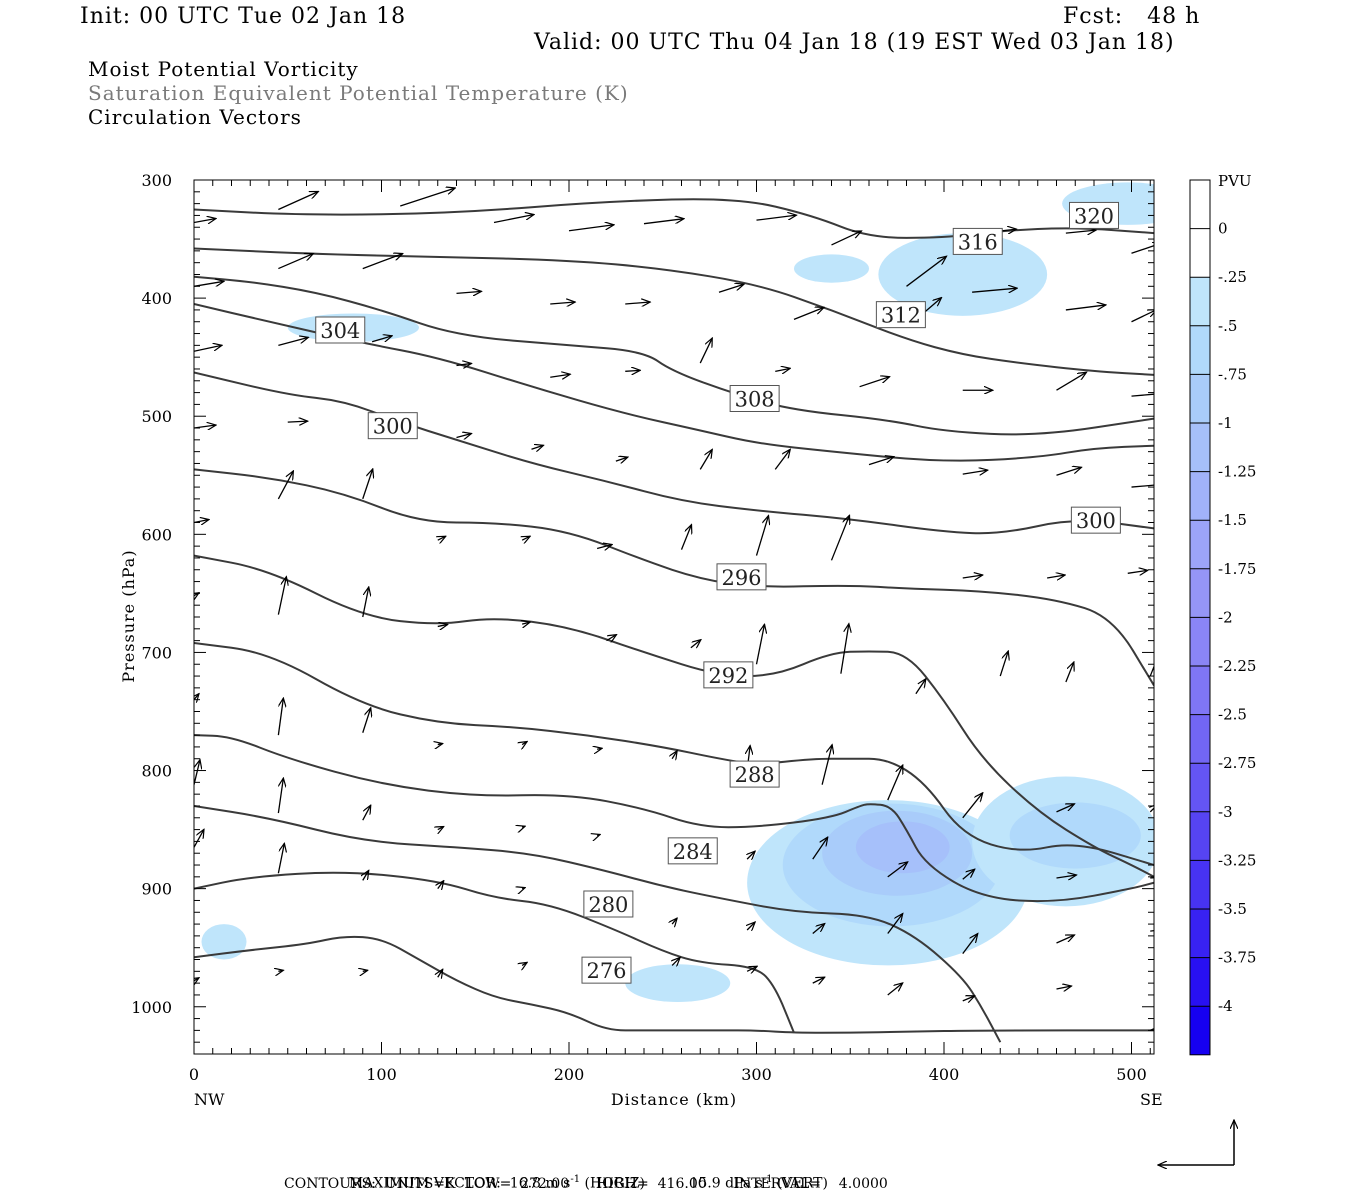 Image resolution: width=1350 pixels, height=1200 pixels. I want to click on horiz-unit: (HORIZ), so click(614, 1183).